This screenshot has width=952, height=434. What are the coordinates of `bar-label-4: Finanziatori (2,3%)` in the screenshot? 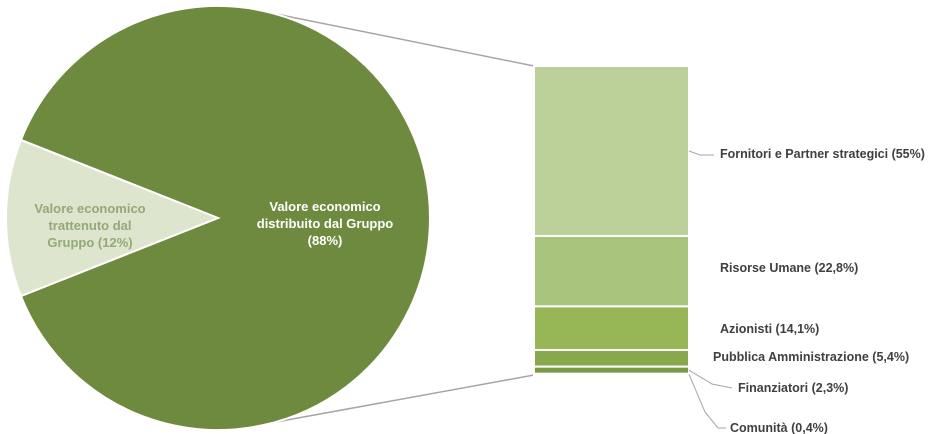 It's located at (793, 388).